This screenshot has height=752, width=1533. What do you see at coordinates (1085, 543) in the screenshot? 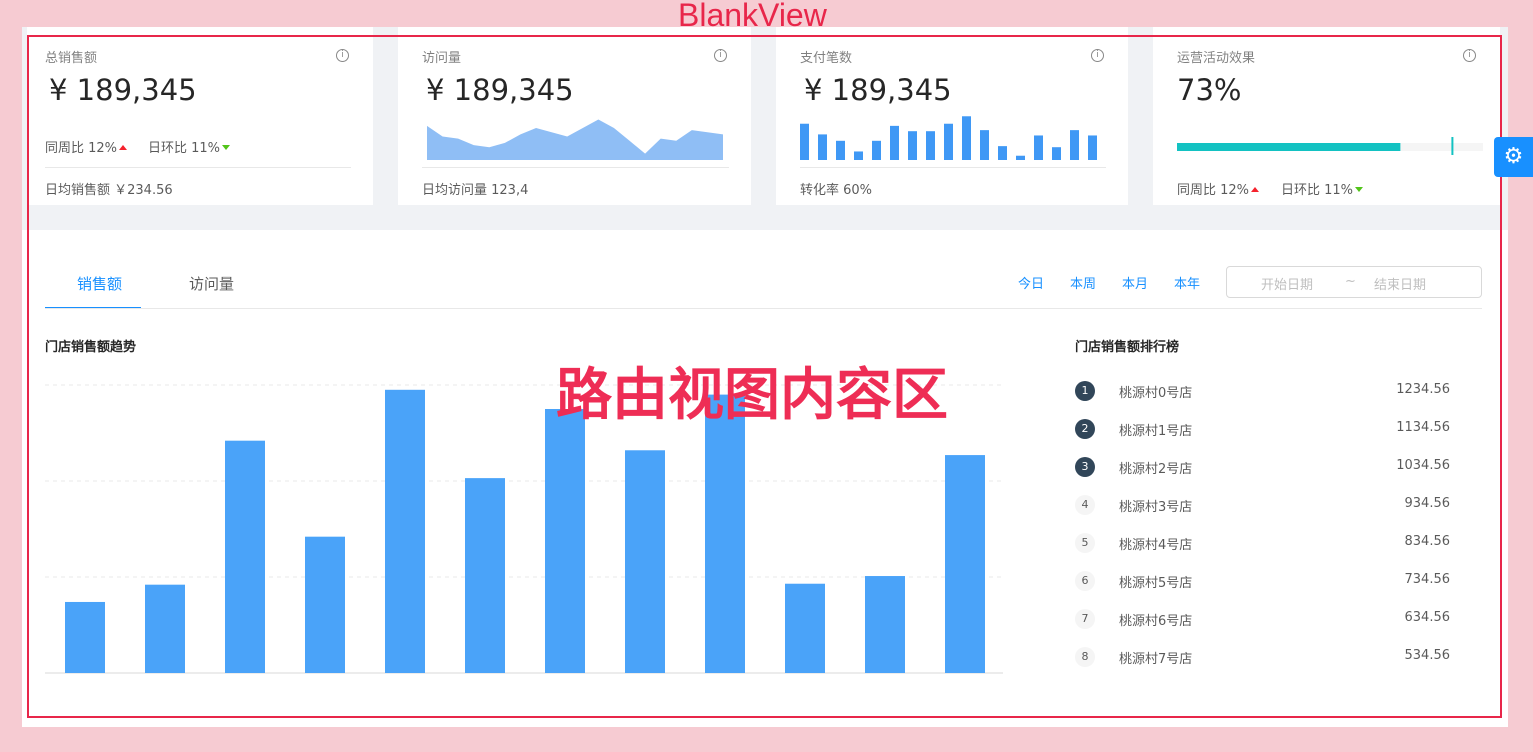
I see `rank-badge: 5` at bounding box center [1085, 543].